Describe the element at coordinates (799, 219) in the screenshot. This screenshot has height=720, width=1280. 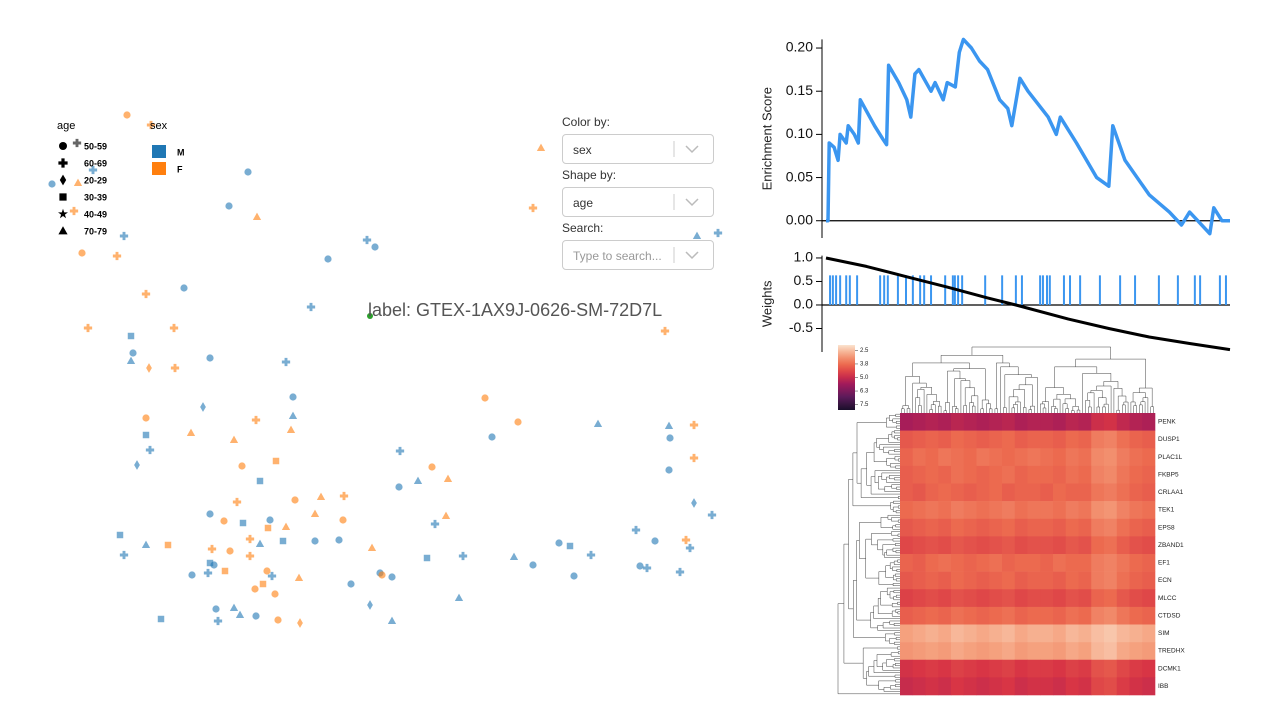
I see `y-tick-label: 0.00` at that location.